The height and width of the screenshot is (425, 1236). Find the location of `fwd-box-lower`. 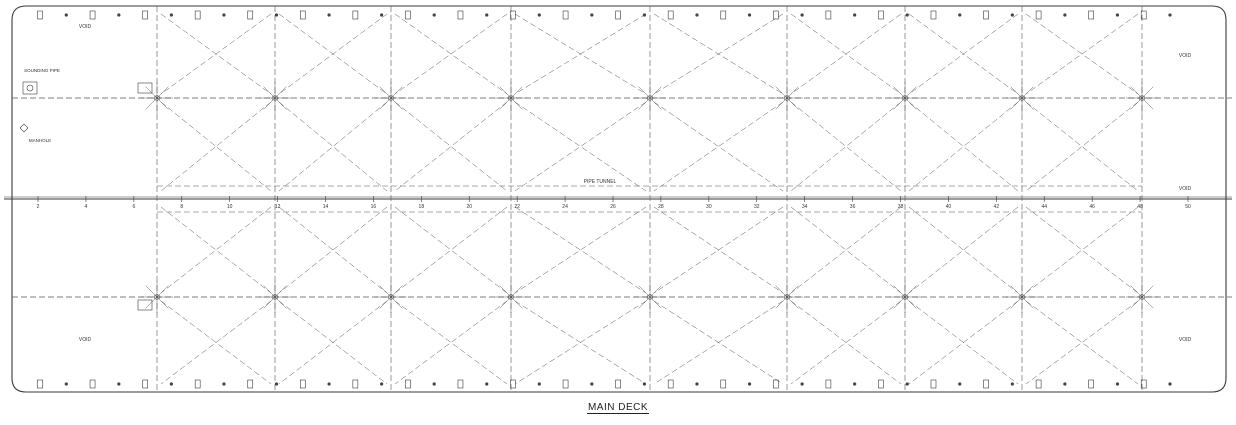

fwd-box-lower is located at coordinates (145, 305).